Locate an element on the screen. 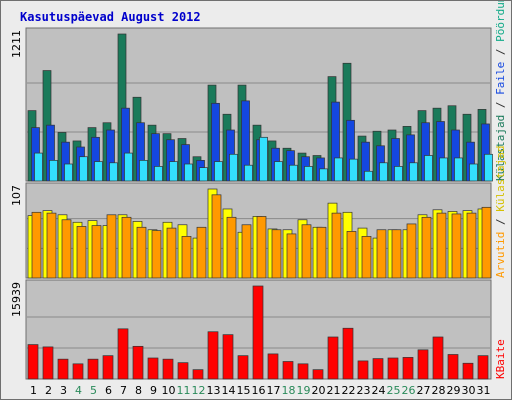 This screenshot has width=512, height=401. x-tick-label: 12 is located at coordinates (199, 390).